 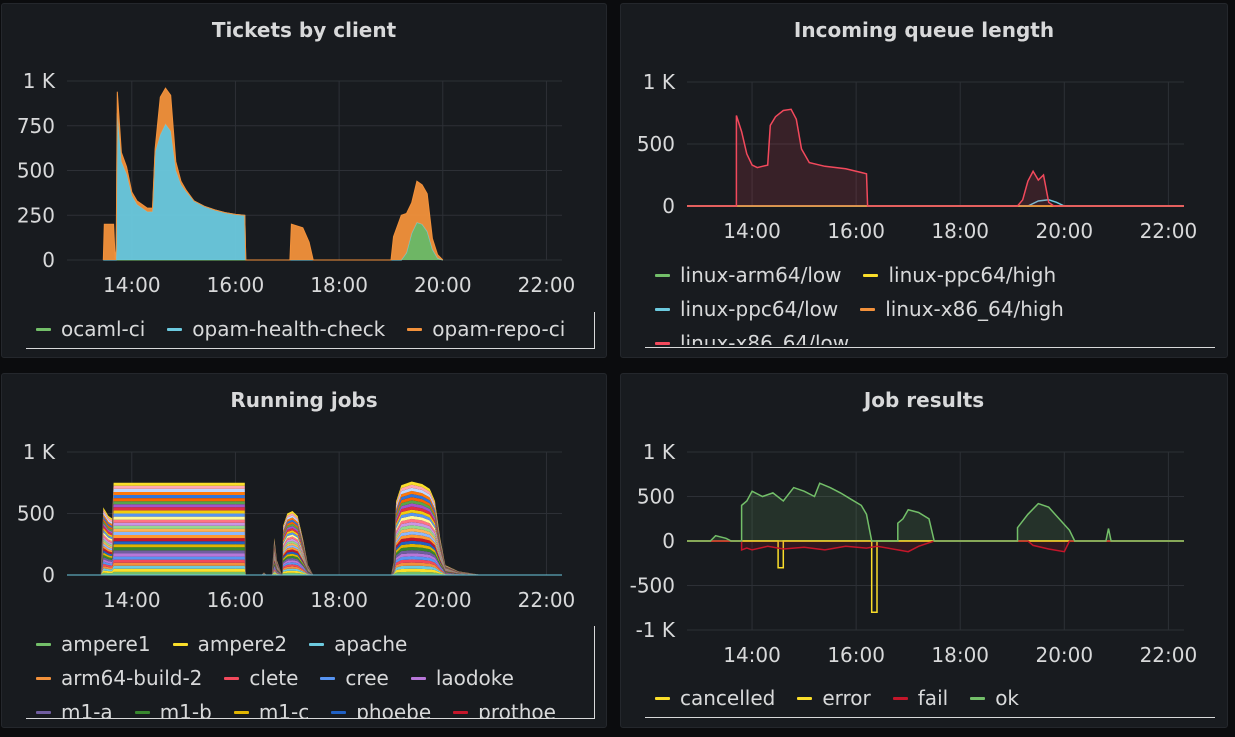 I want to click on legend-item-linux-x86-64-low: linux-x86_64/low, so click(x=752, y=337).